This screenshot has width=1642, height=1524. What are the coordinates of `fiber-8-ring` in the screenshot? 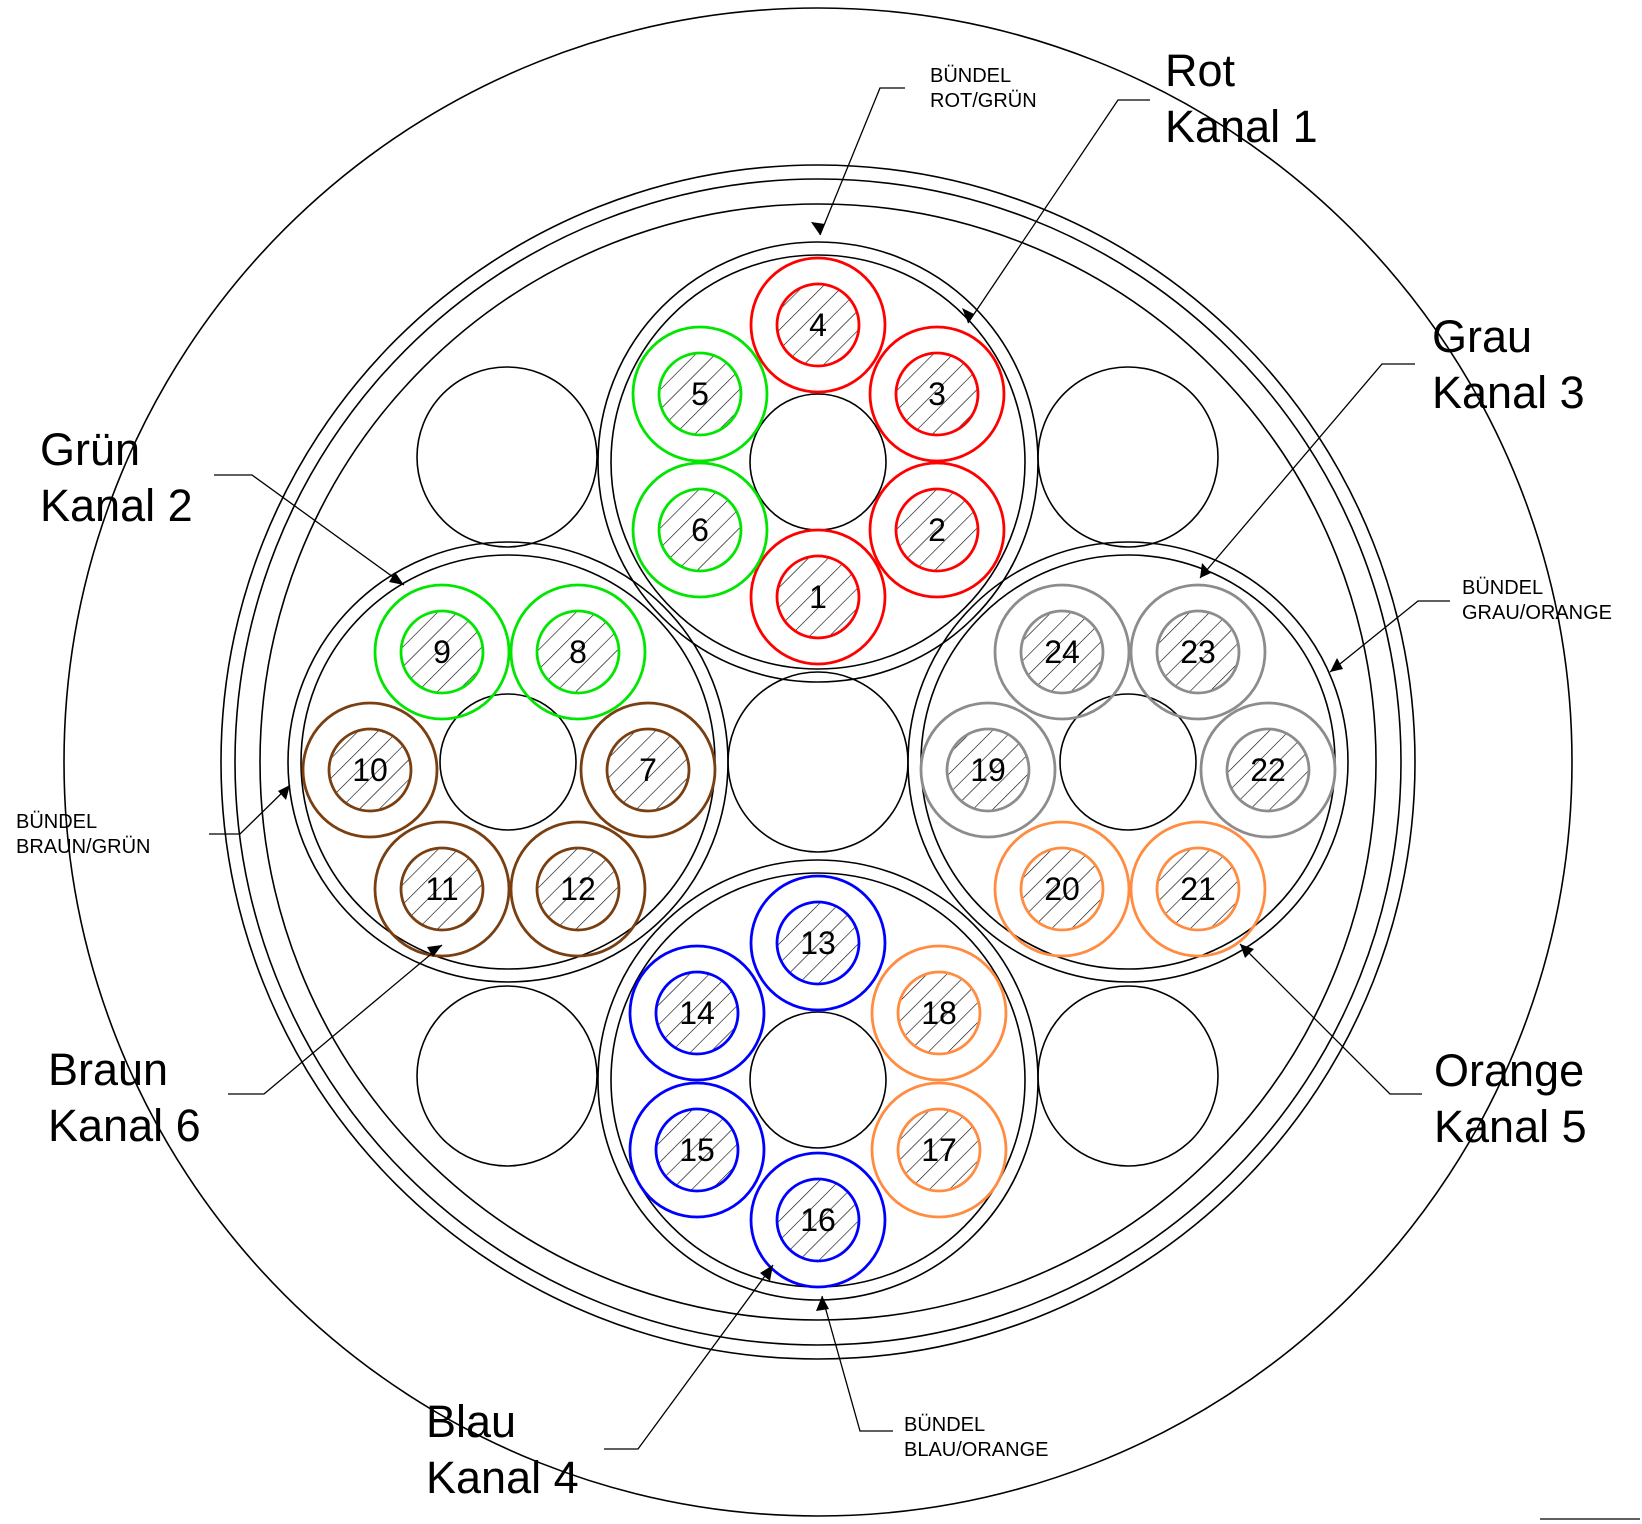 It's located at (578, 652).